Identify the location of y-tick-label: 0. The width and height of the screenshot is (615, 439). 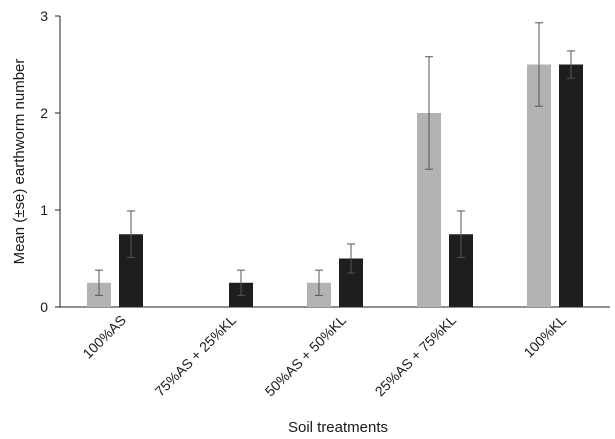
(44, 307).